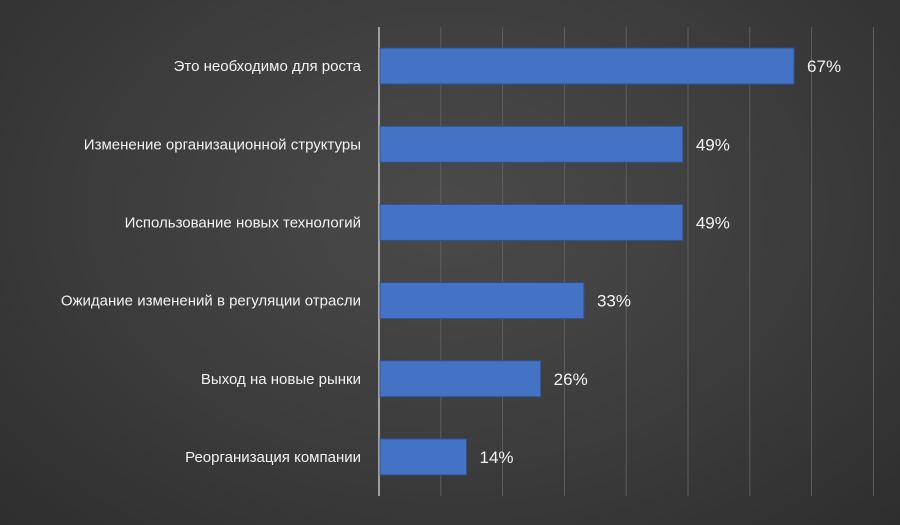 The width and height of the screenshot is (900, 525). I want to click on category-label: Это необходимо для роста, so click(268, 66).